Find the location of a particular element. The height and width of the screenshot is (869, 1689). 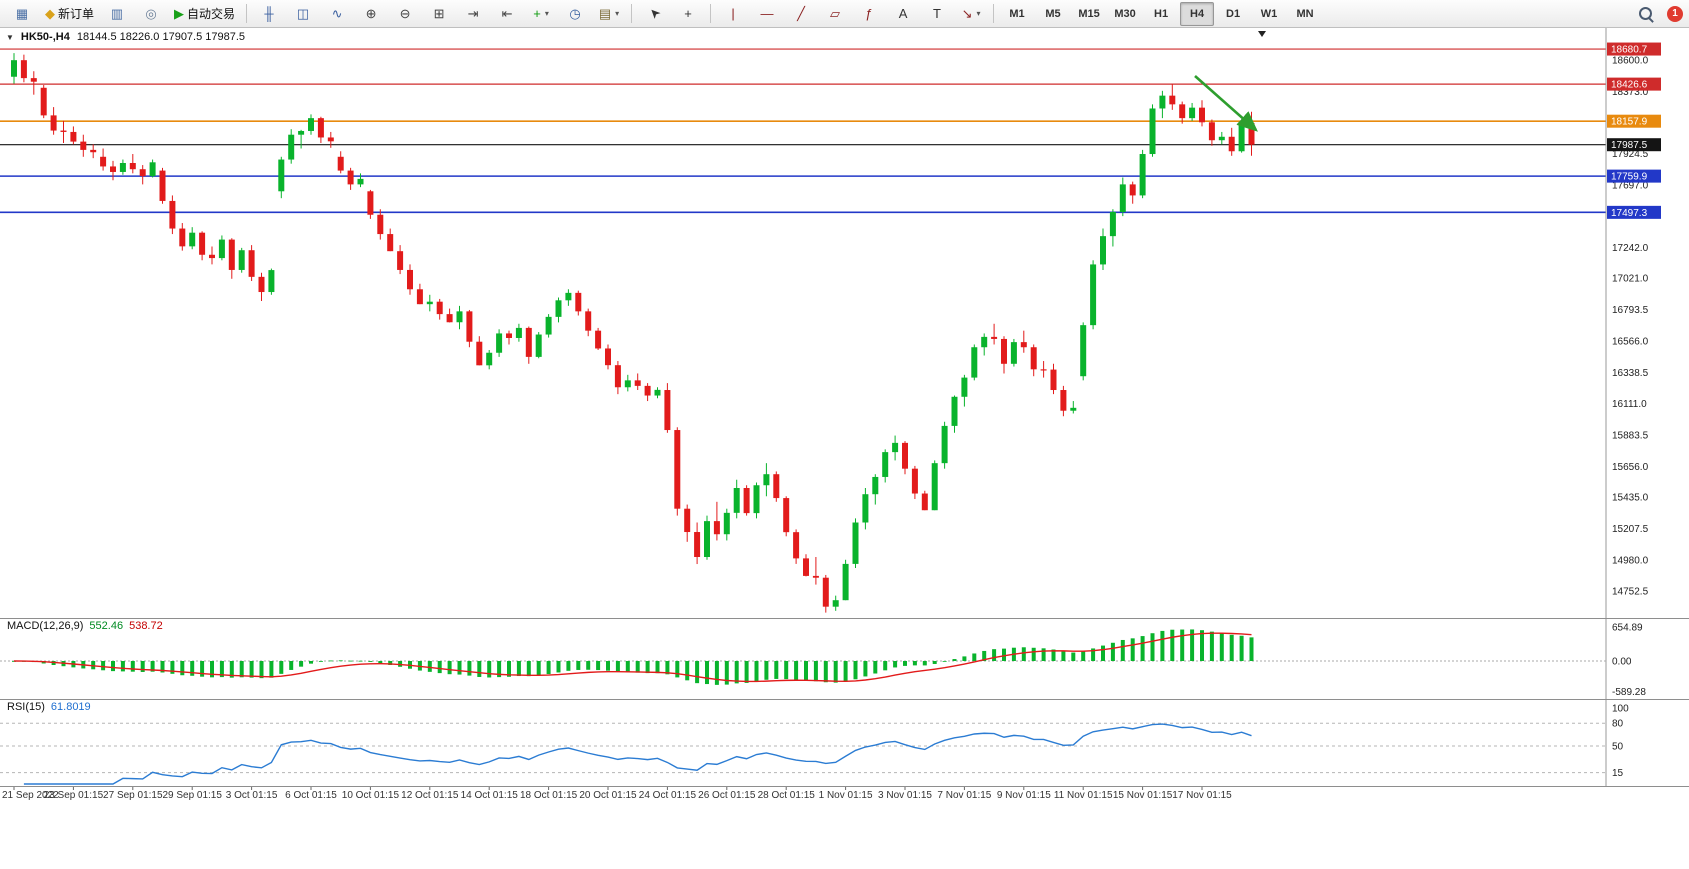

new-order-icon: ◆ is located at coordinates (50, 13).